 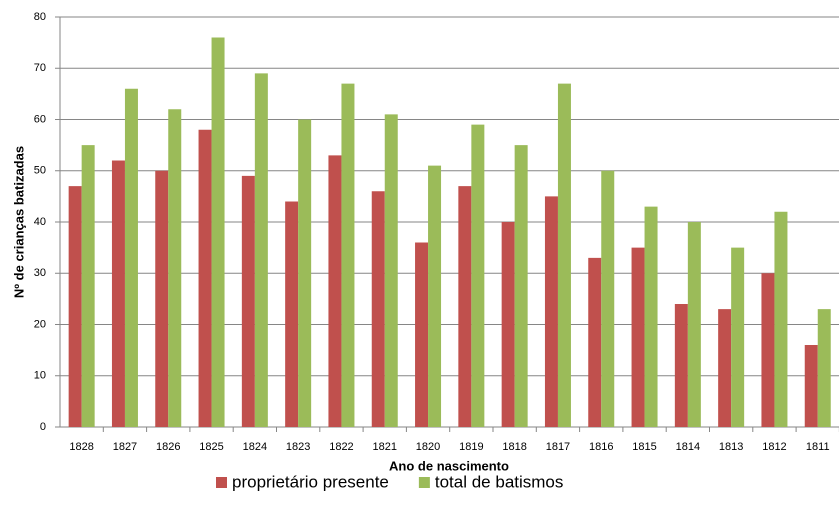 I want to click on y-tick-label: 0, so click(x=43, y=427).